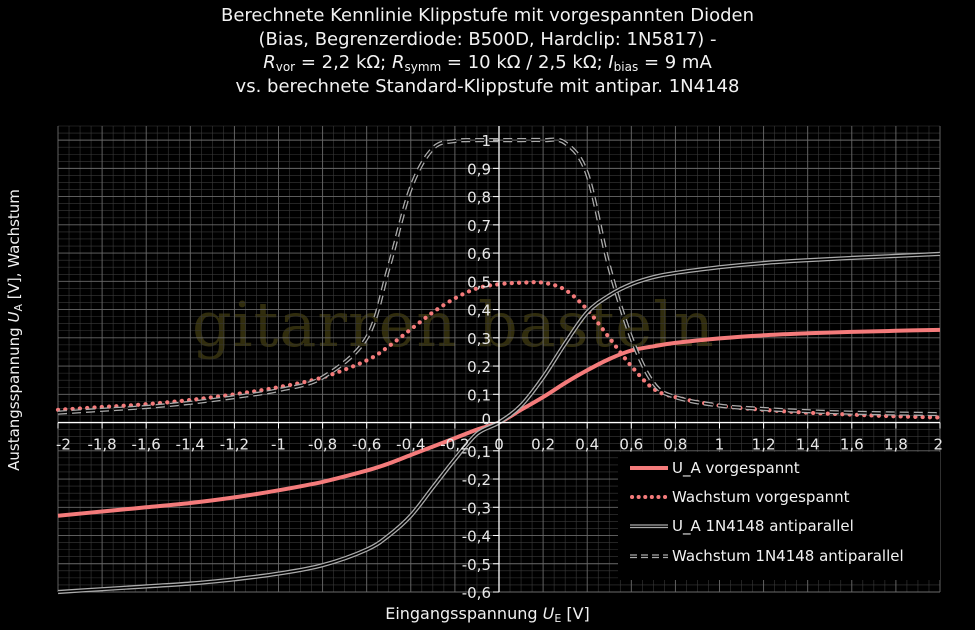  I want to click on y-tick-label: 0,8, so click(479, 198).